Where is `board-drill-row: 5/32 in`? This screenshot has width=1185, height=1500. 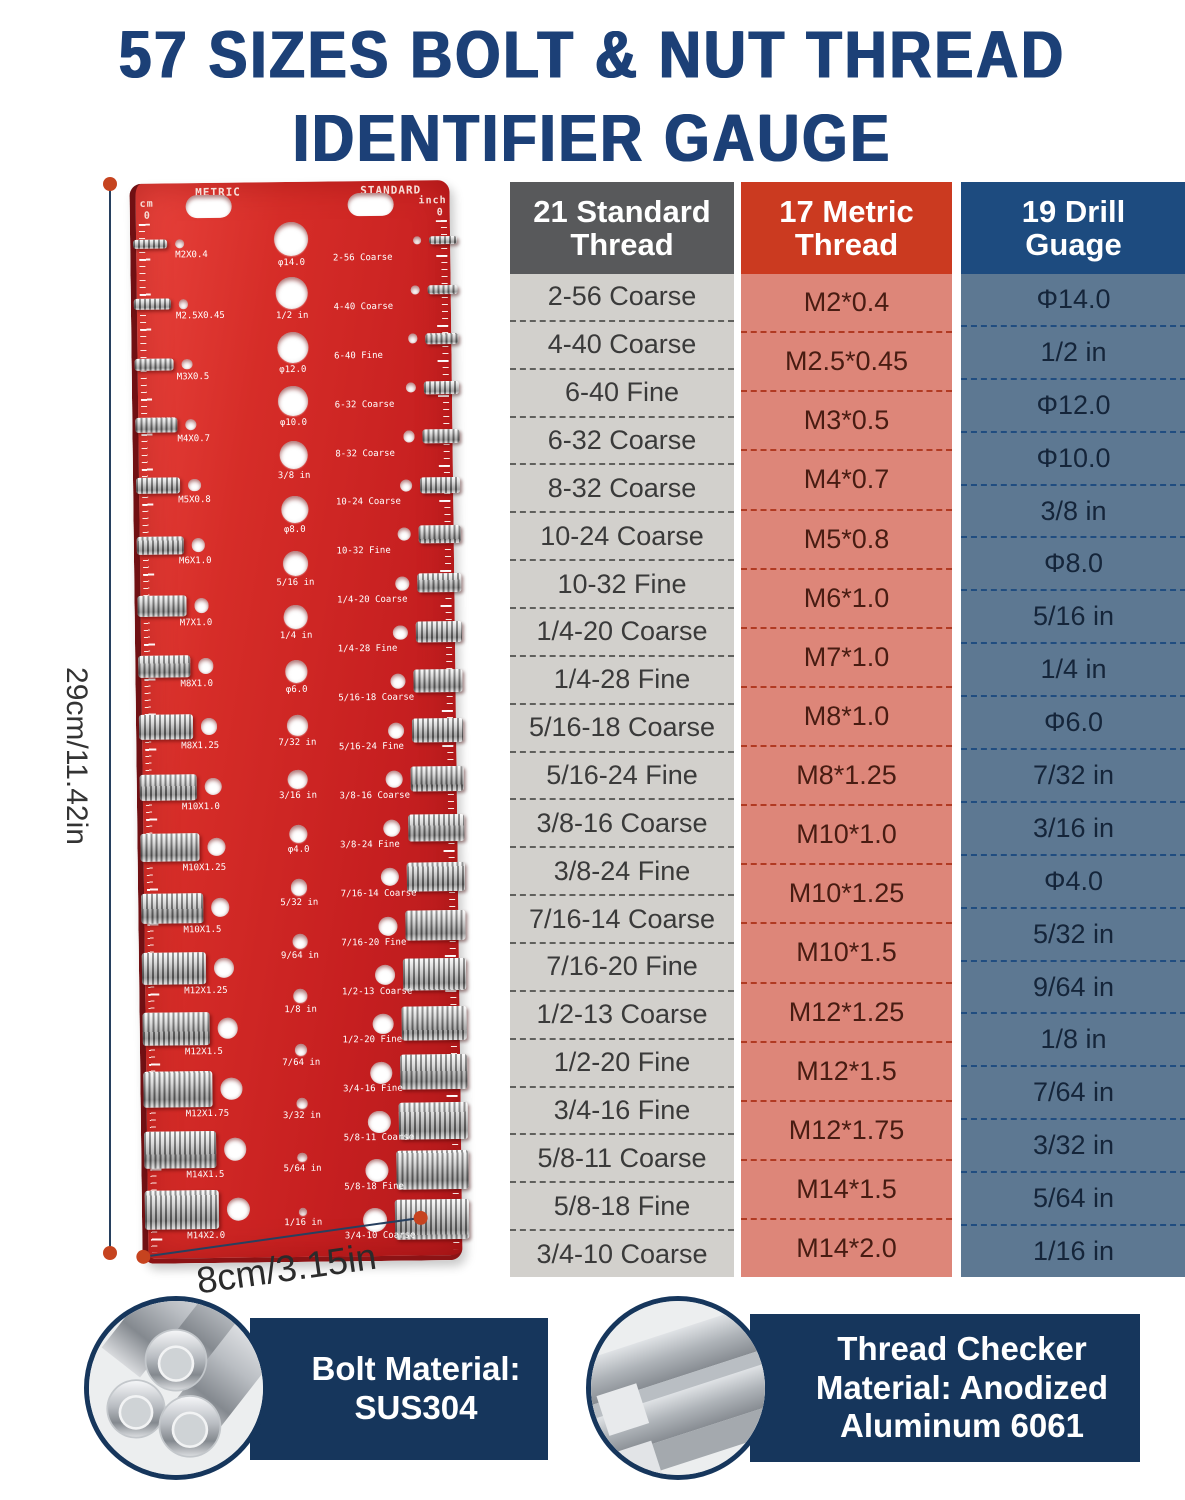
board-drill-row: 5/32 in is located at coordinates (299, 893).